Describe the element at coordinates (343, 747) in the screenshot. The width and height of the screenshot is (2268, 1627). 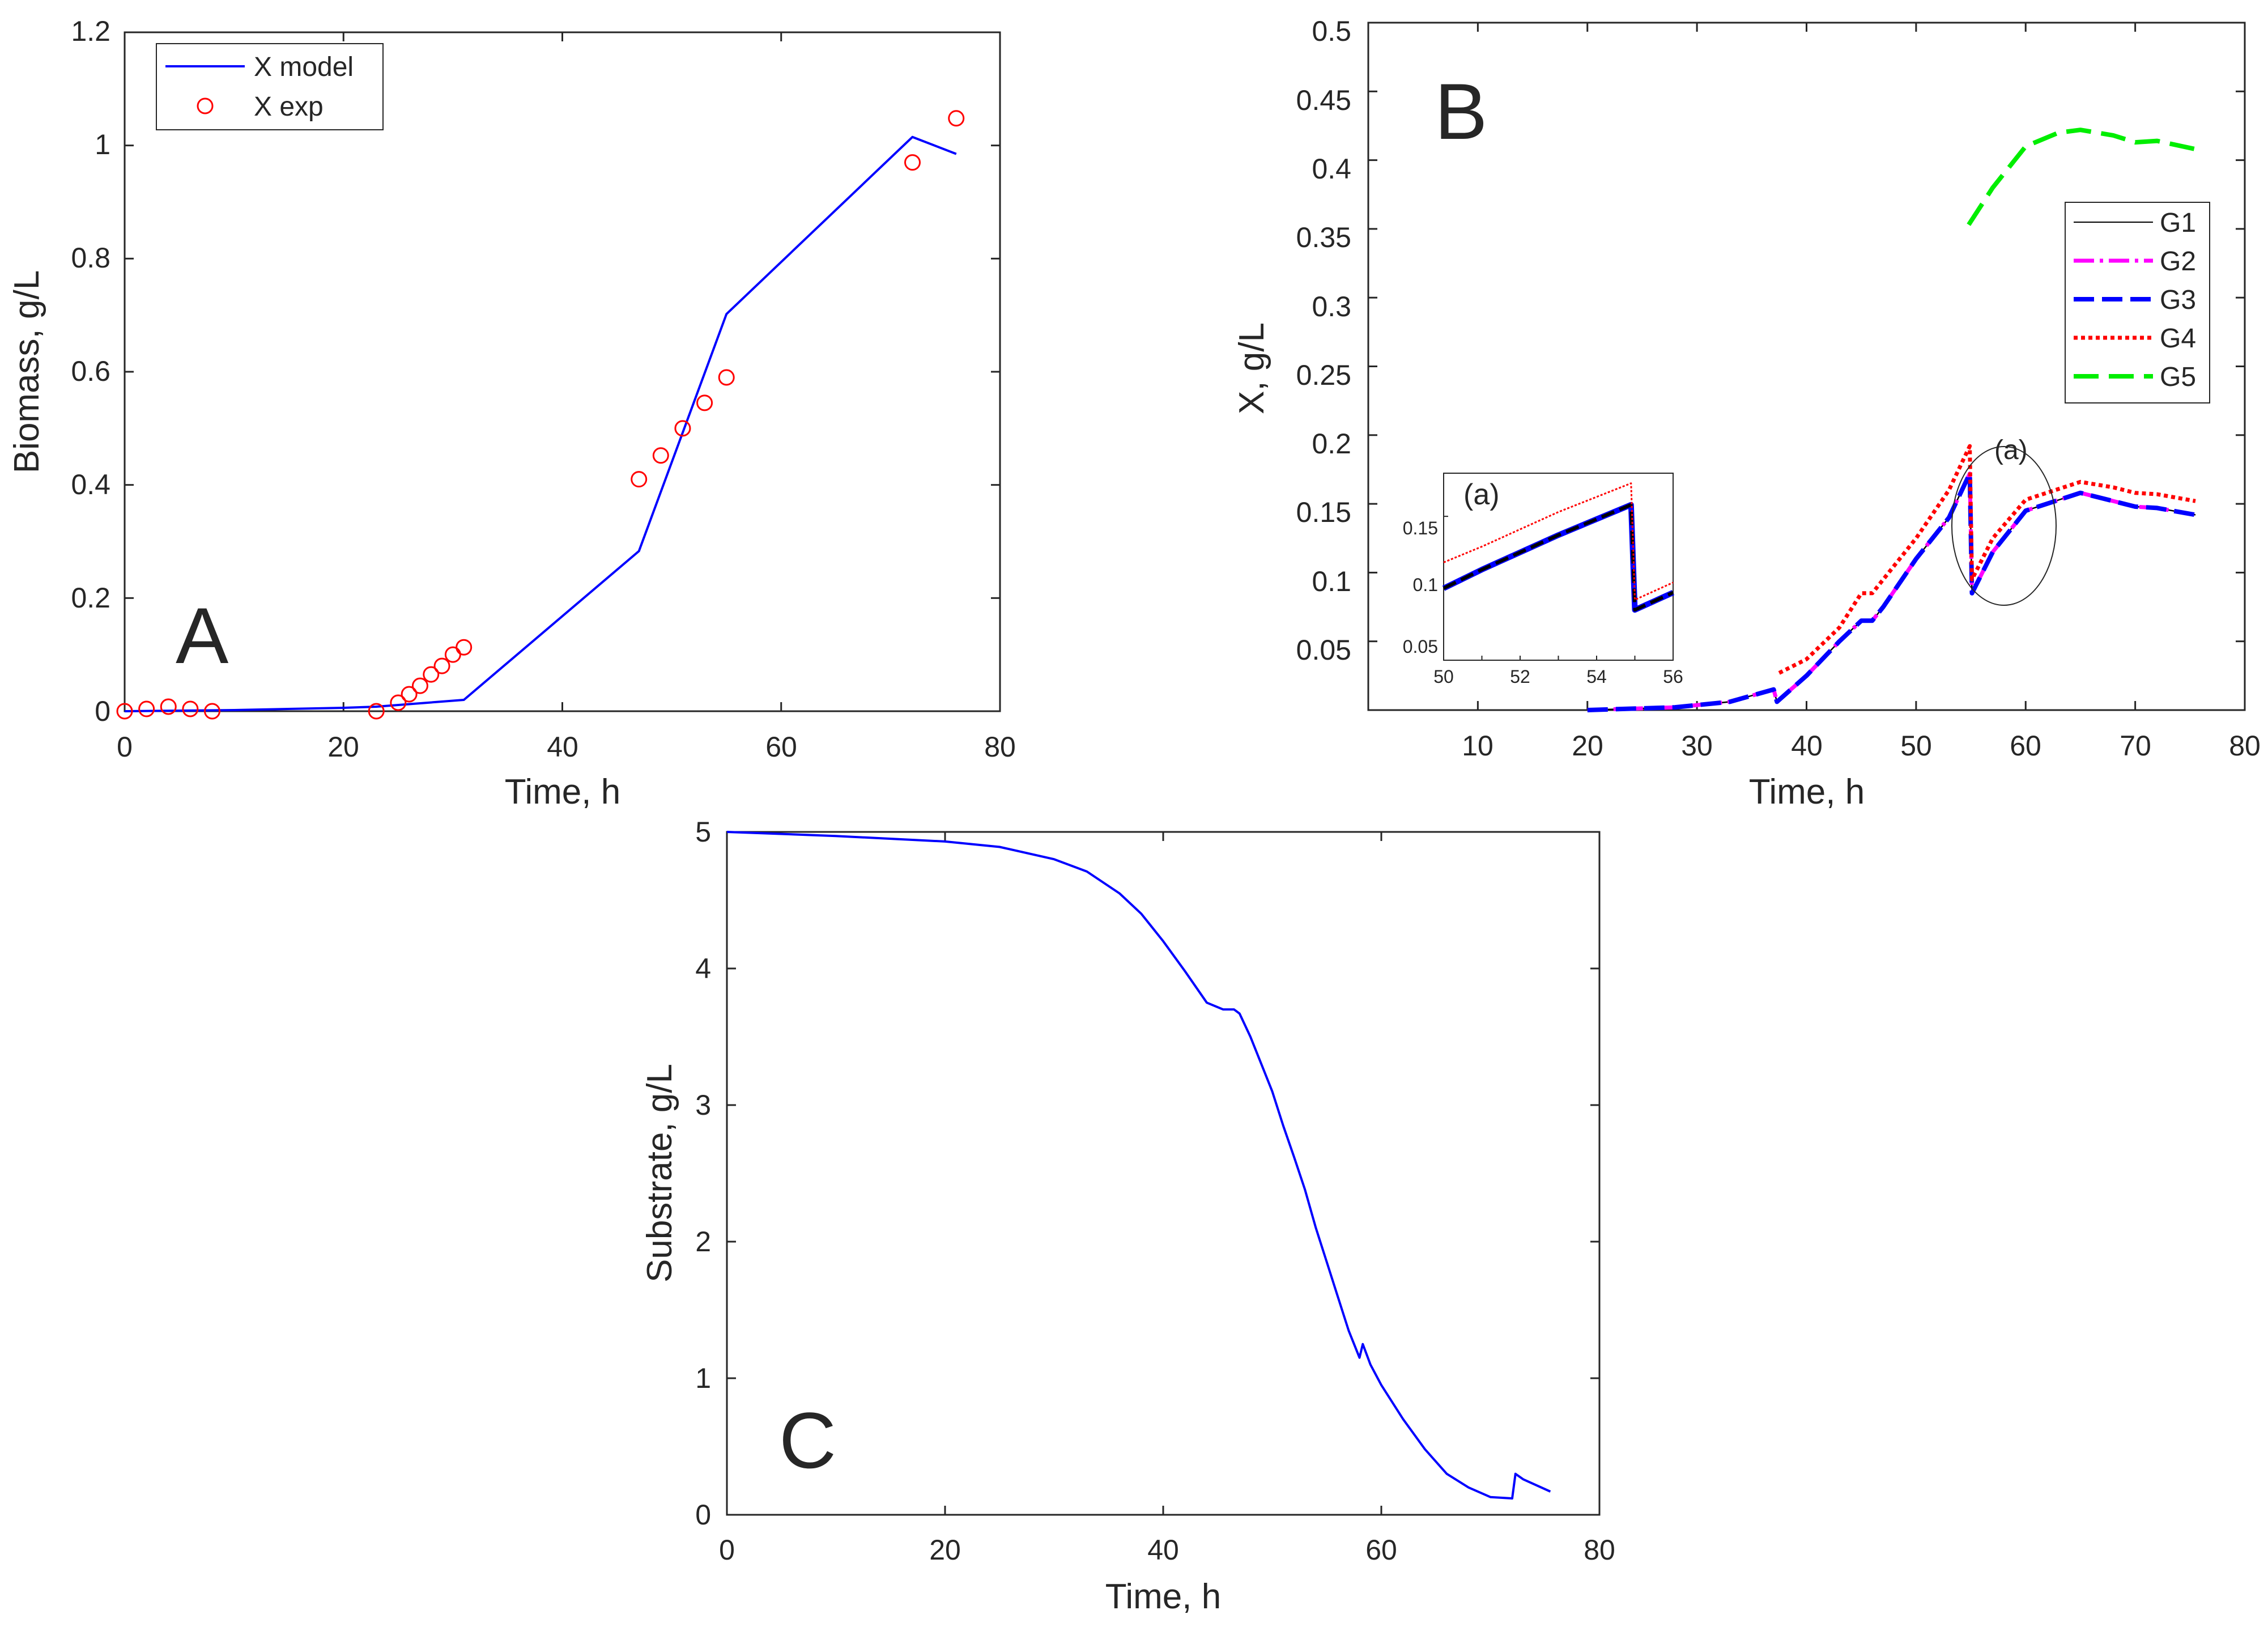
I see `panel-a-xtick-label: 20` at that location.